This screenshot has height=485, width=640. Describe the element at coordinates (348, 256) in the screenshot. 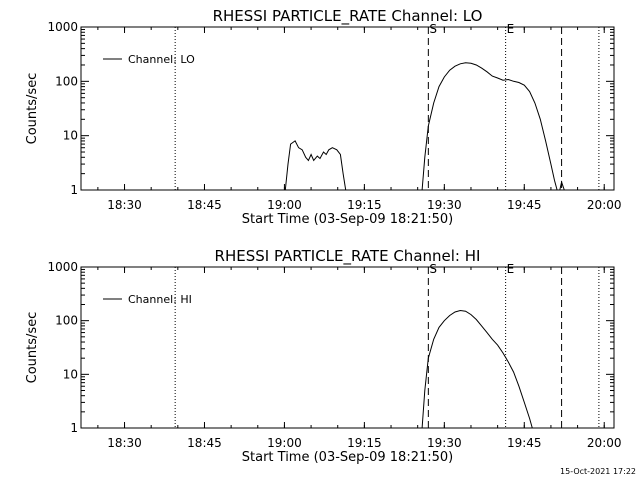

I see `chart-title: RHESSI PARTICLE_RATE Channel: HI` at that location.